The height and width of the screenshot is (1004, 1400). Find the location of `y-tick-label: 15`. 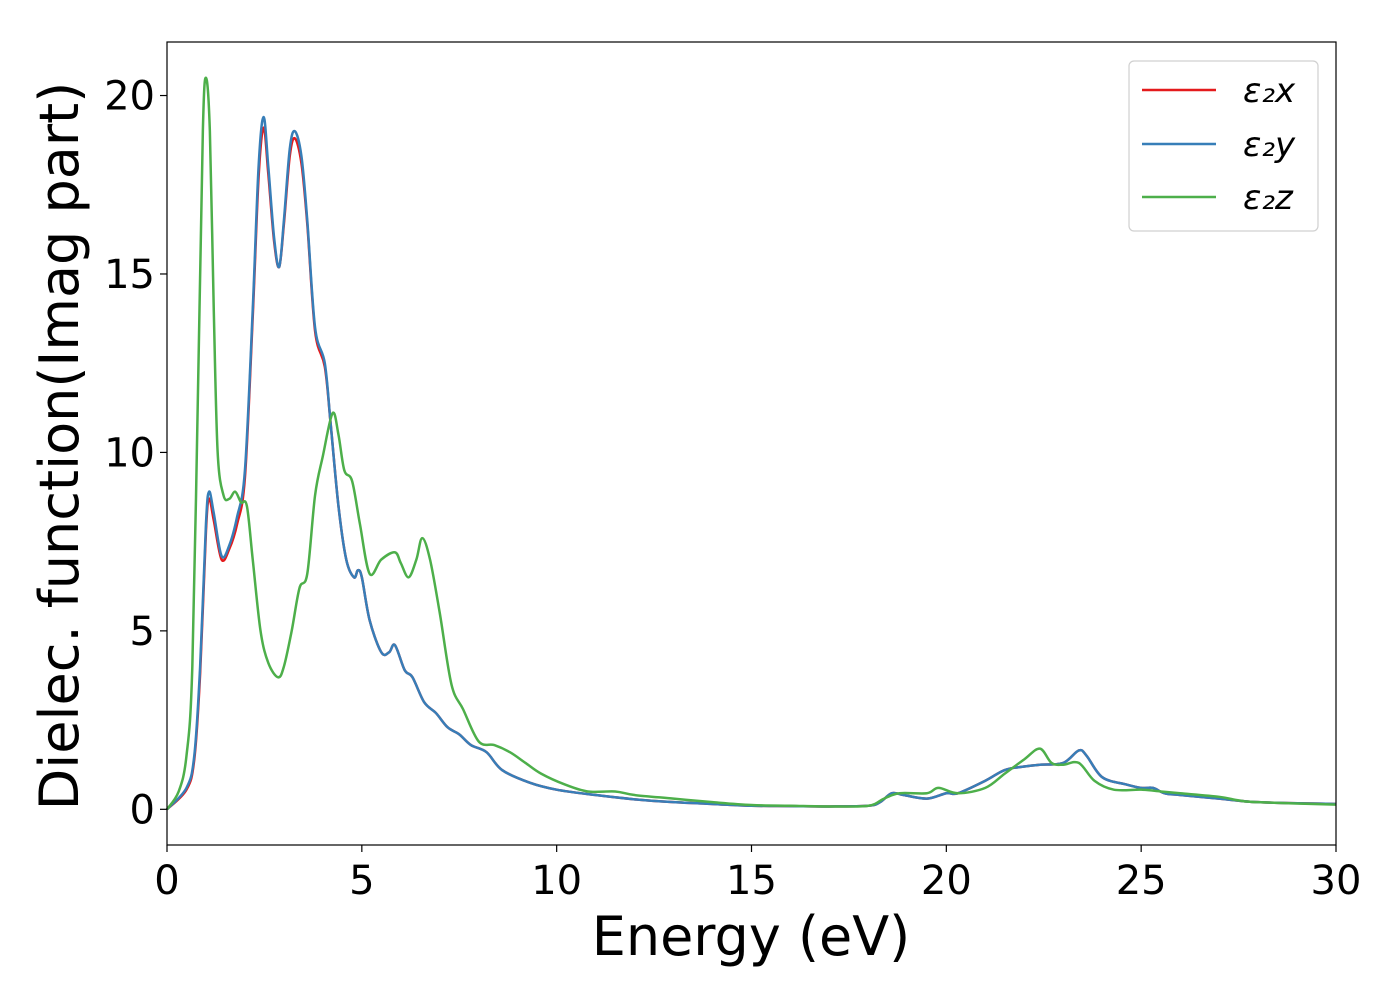

y-tick-label: 15 is located at coordinates (129, 275).